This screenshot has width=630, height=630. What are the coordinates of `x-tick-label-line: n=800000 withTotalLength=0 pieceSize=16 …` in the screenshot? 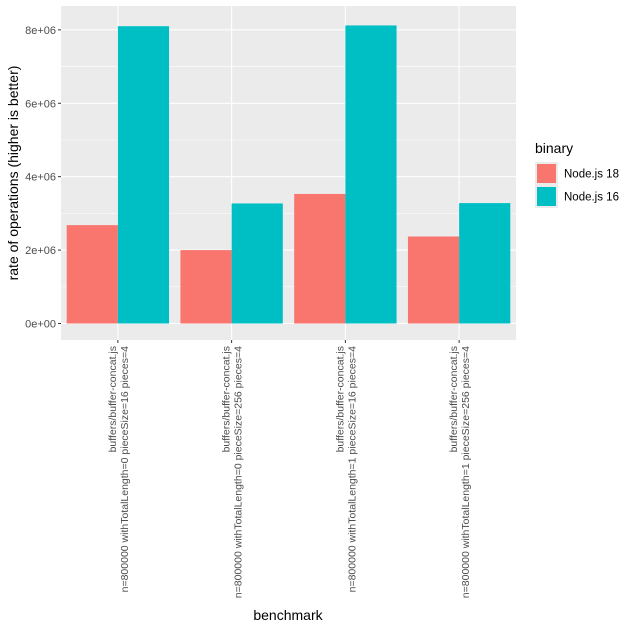 It's located at (125, 469).